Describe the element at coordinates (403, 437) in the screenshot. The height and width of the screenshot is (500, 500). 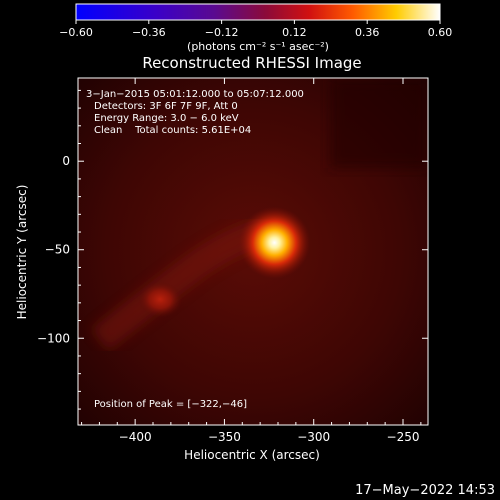
I see `x-tick-label: −250` at that location.